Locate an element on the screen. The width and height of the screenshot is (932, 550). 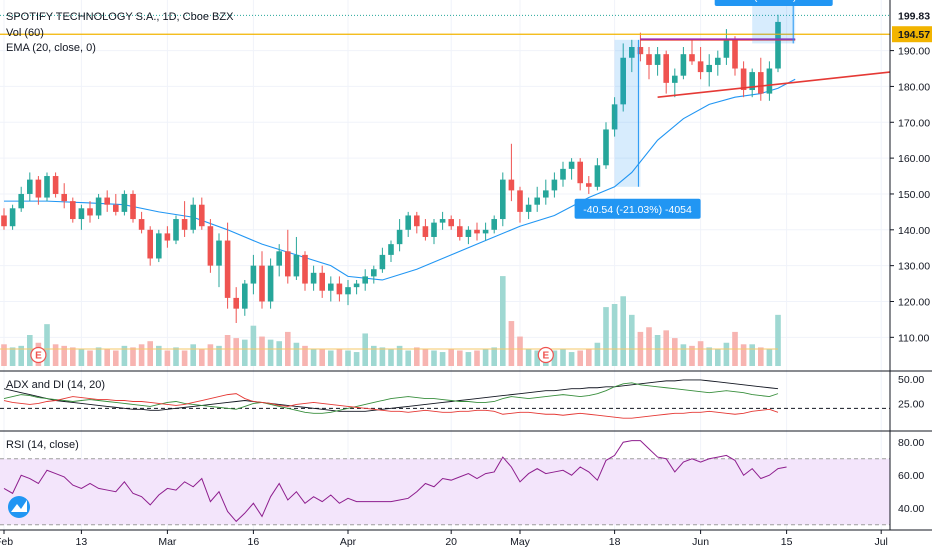
price-tick-label: 160.00 is located at coordinates (914, 159).